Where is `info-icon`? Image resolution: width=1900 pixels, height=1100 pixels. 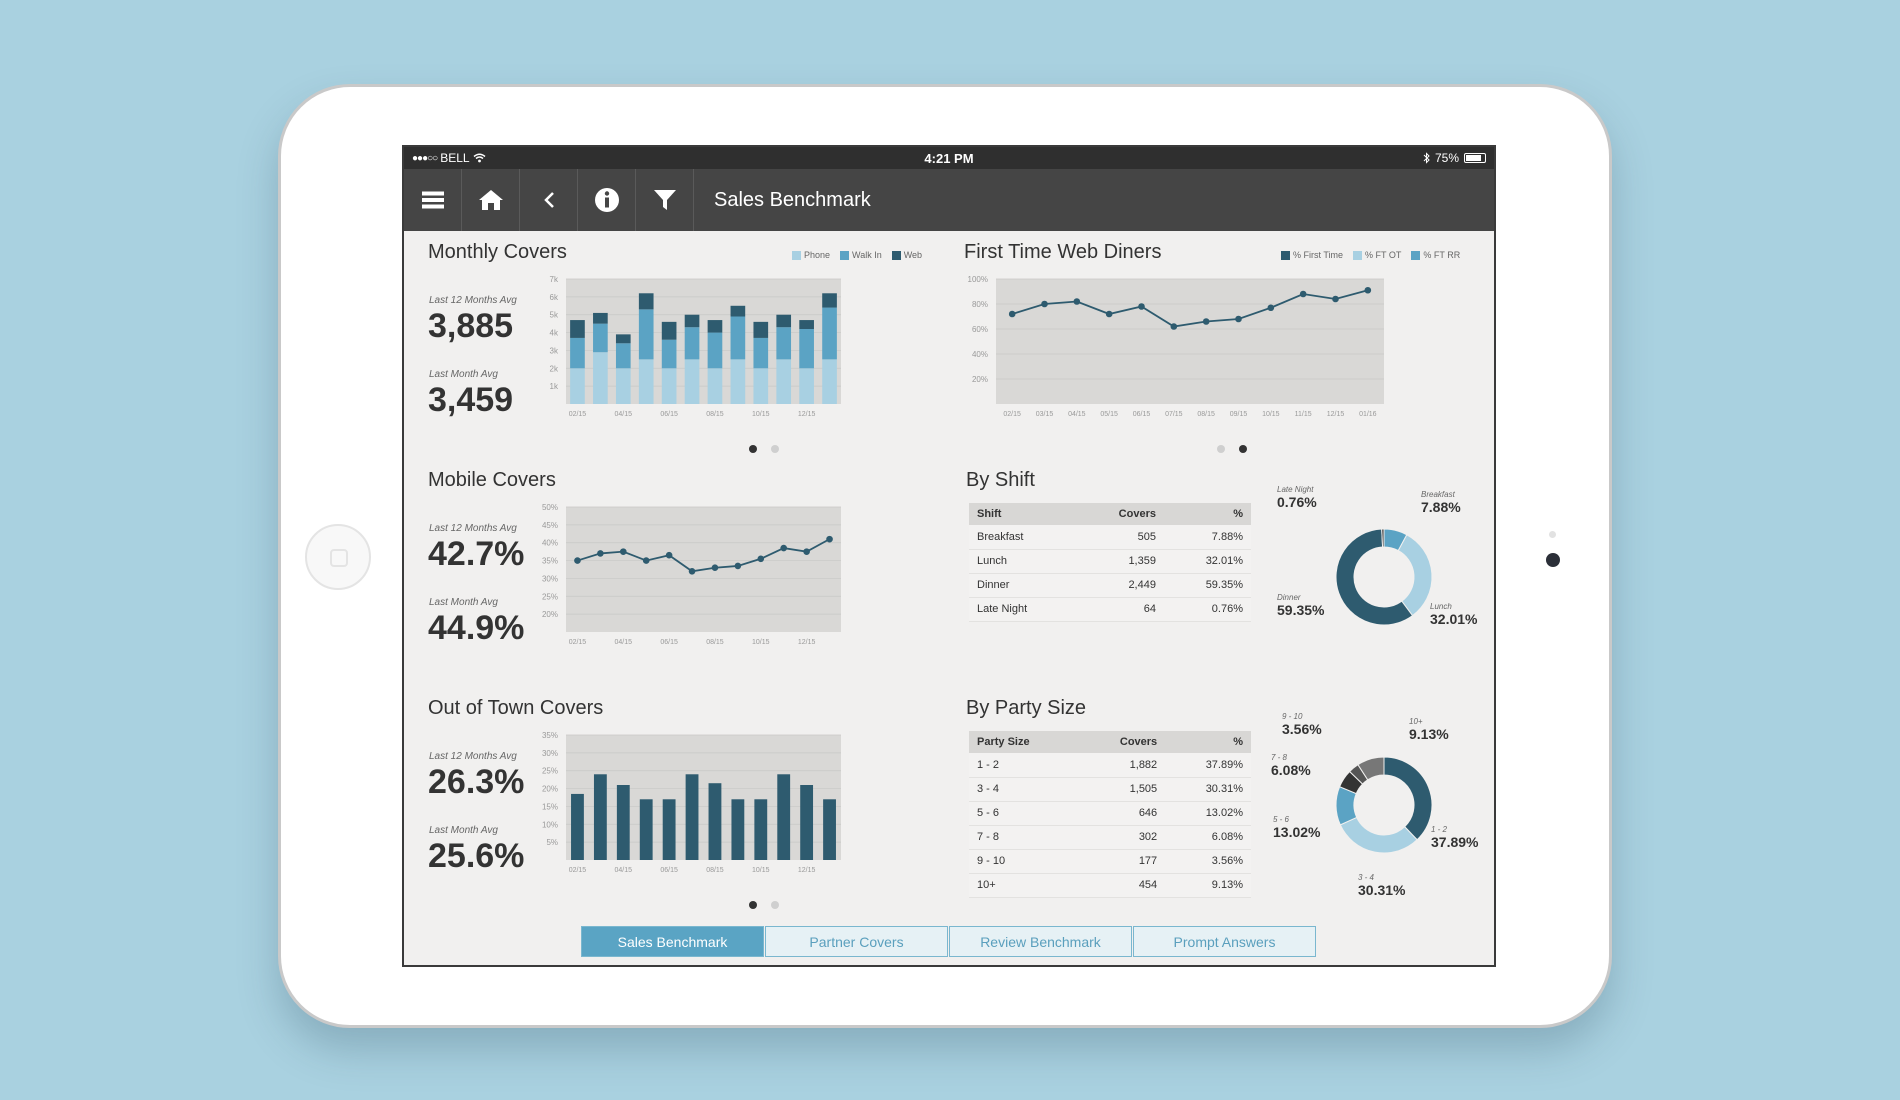 info-icon is located at coordinates (606, 200).